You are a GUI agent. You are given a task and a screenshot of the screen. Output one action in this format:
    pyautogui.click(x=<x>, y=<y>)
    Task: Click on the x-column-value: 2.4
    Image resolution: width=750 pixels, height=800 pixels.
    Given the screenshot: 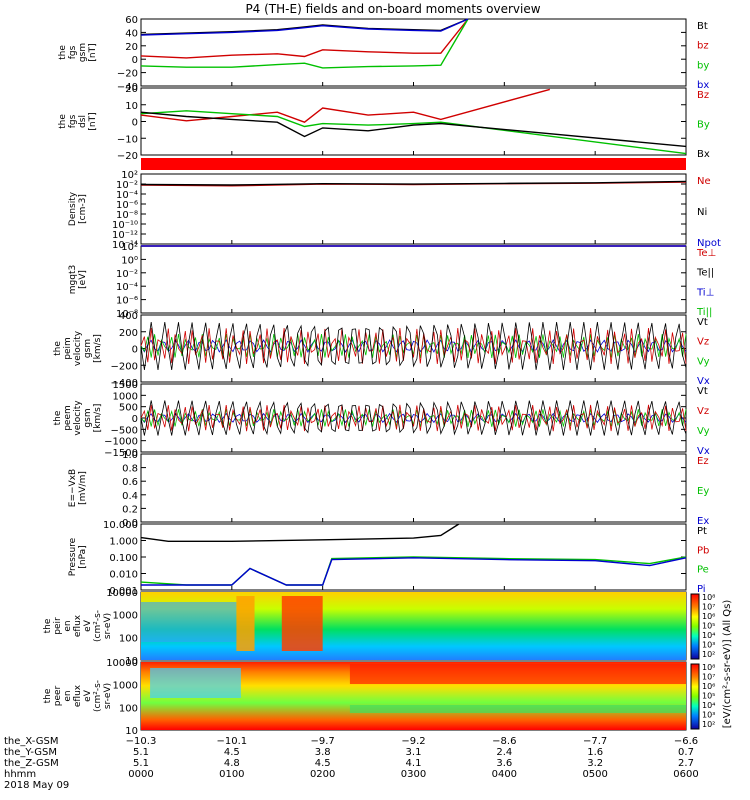 What is the action you would take?
    pyautogui.click(x=504, y=752)
    